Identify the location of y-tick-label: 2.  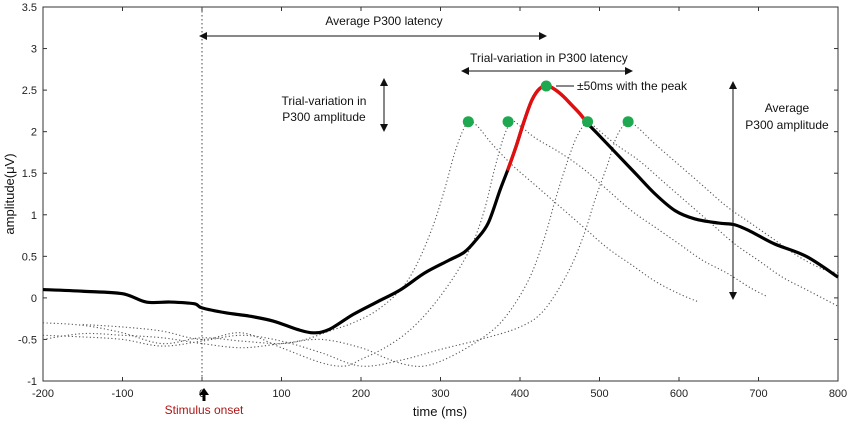
(34, 133).